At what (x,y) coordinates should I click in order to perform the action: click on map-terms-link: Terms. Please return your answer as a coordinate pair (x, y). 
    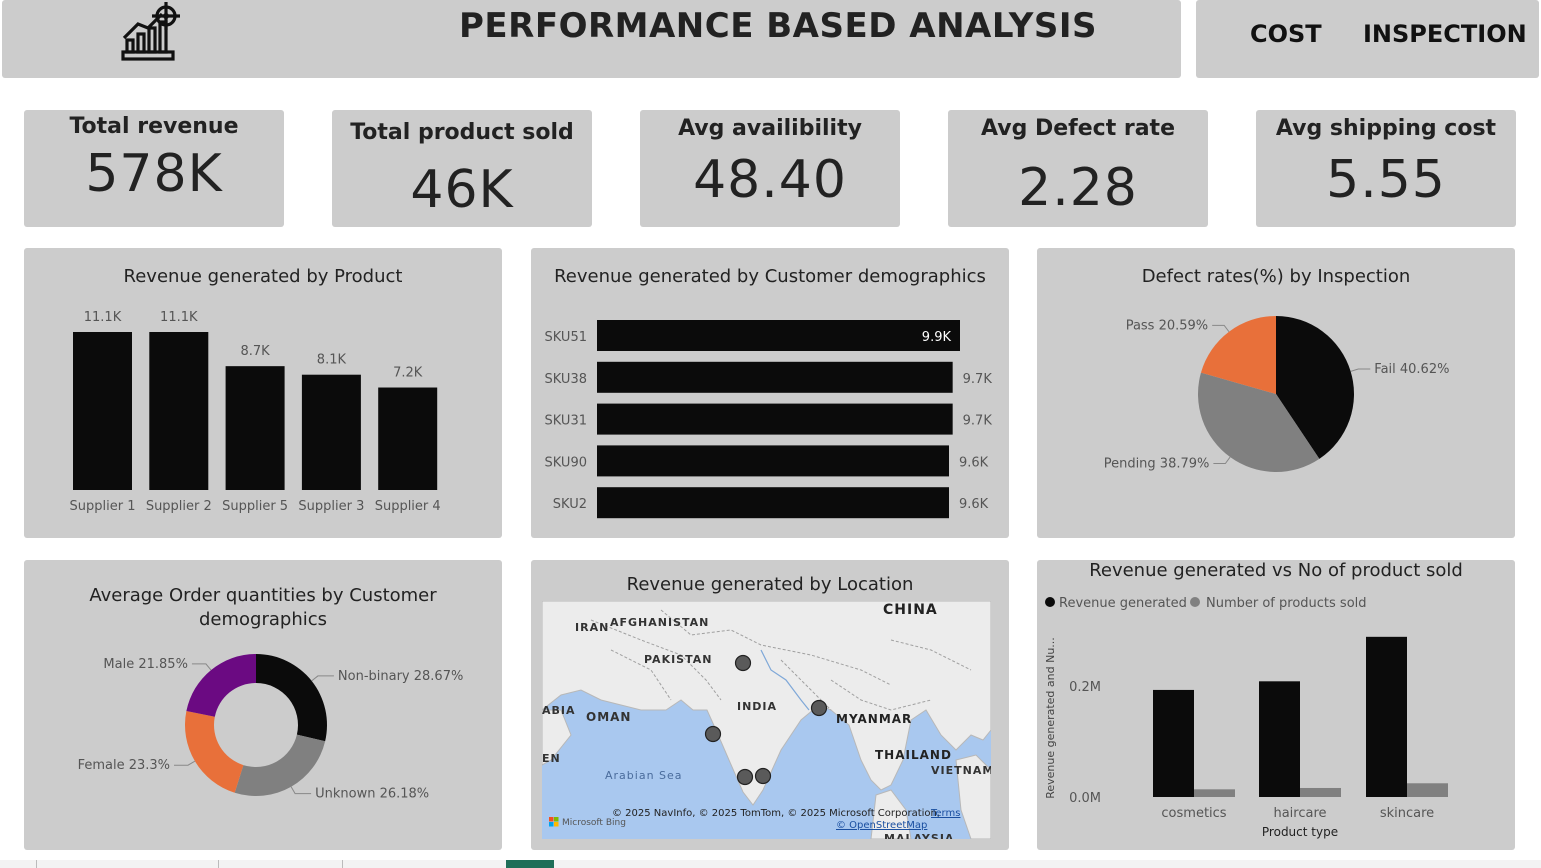
    Looking at the image, I should click on (945, 813).